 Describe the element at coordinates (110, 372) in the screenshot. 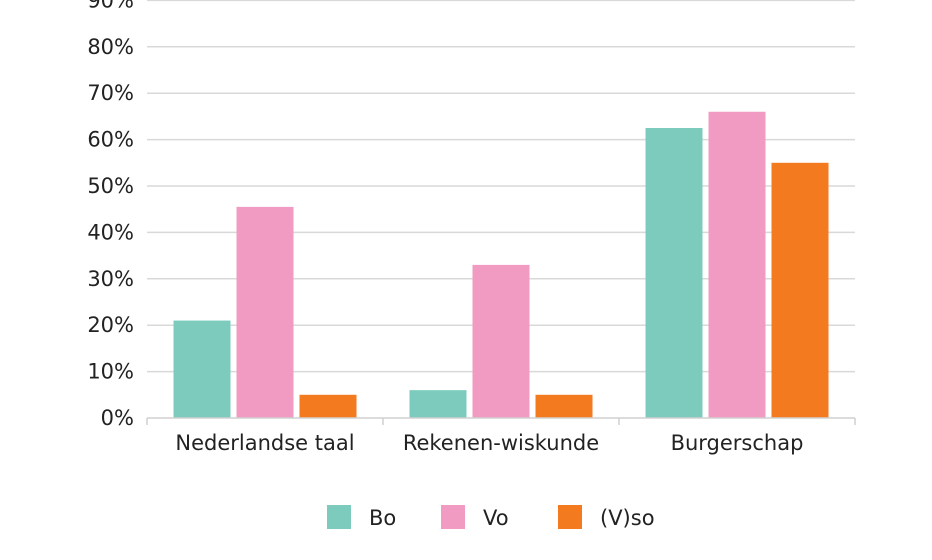

I see `y-tick-label: 10%` at that location.